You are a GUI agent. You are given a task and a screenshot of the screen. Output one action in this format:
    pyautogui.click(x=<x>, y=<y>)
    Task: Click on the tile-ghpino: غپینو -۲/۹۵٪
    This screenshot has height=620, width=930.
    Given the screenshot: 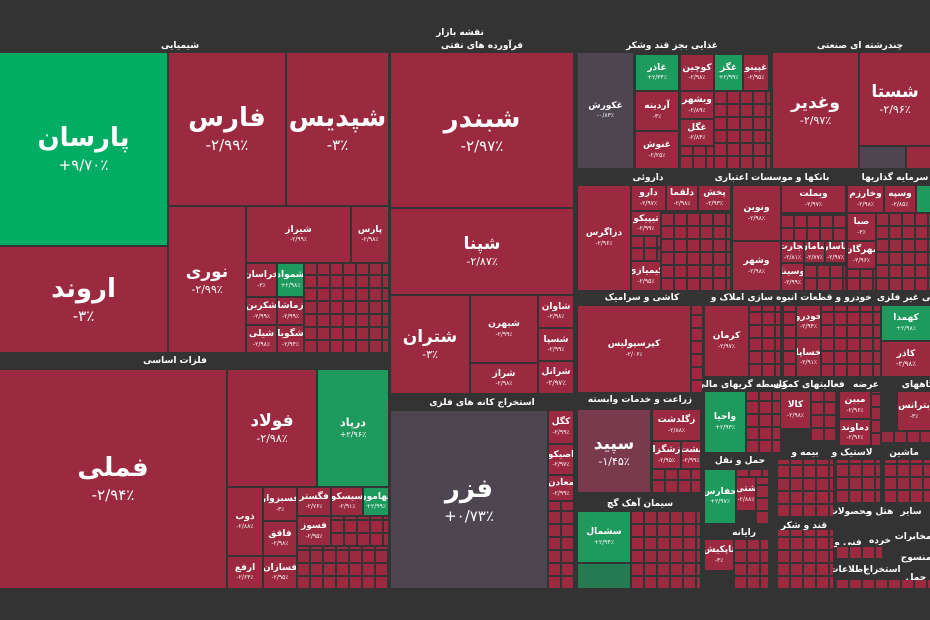 What is the action you would take?
    pyautogui.click(x=756, y=72)
    